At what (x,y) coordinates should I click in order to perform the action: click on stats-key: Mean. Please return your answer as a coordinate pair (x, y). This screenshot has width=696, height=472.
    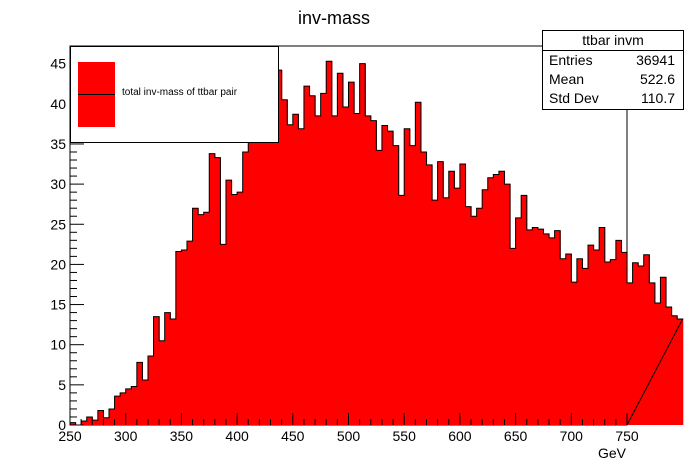
    Looking at the image, I should click on (567, 79).